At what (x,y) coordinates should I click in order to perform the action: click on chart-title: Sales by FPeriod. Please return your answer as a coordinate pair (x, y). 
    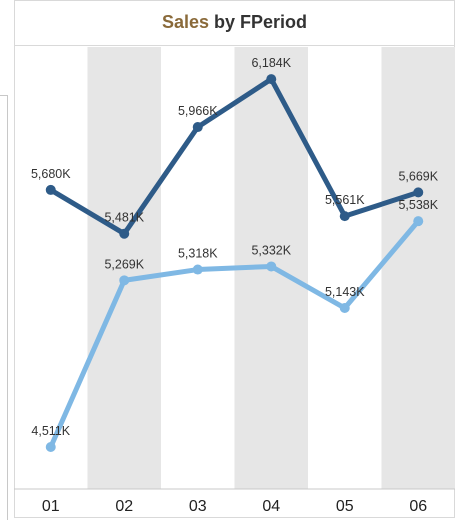
    Looking at the image, I should click on (234, 23).